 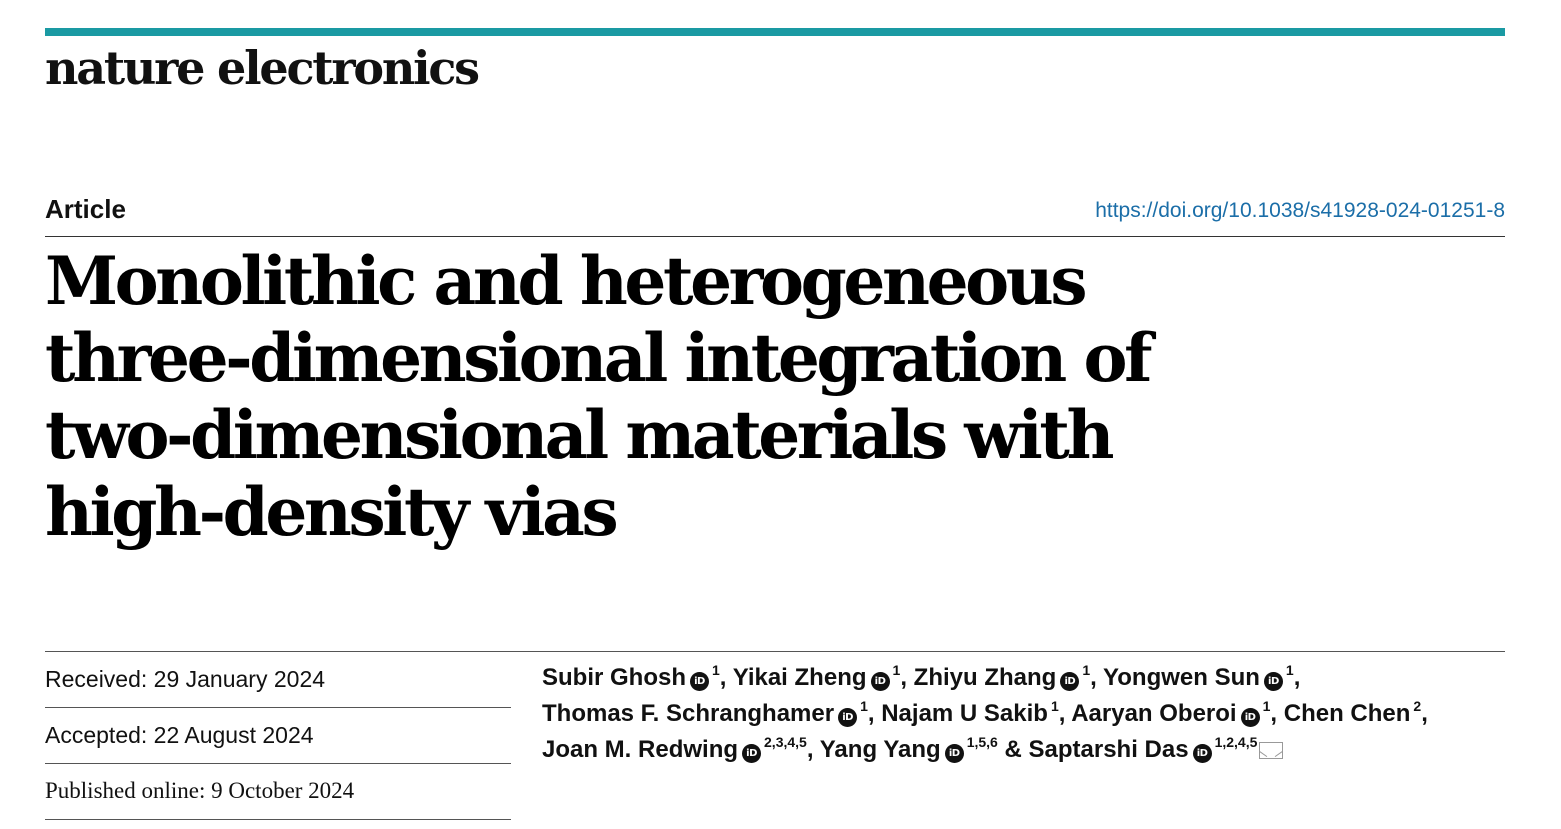 I want to click on published-date-row: Published online: 9 October 2024, so click(x=278, y=792).